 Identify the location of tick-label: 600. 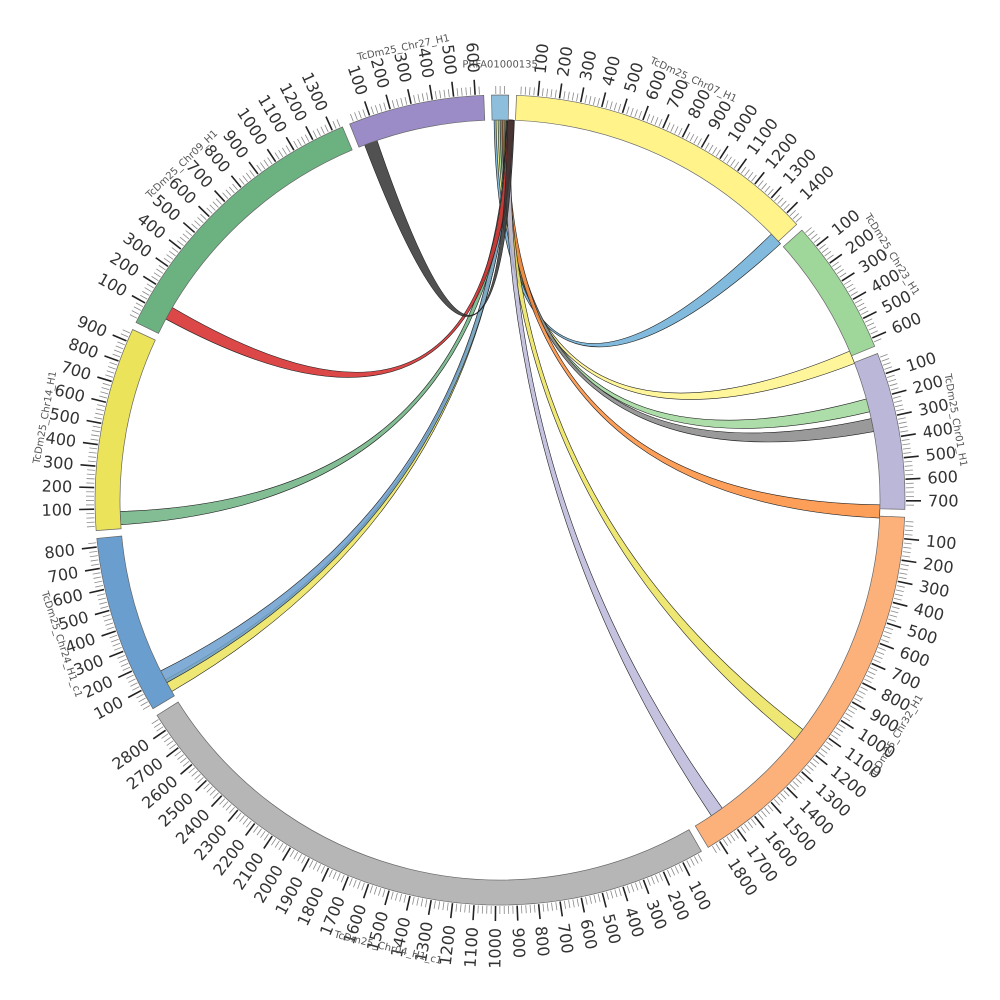
(472, 58).